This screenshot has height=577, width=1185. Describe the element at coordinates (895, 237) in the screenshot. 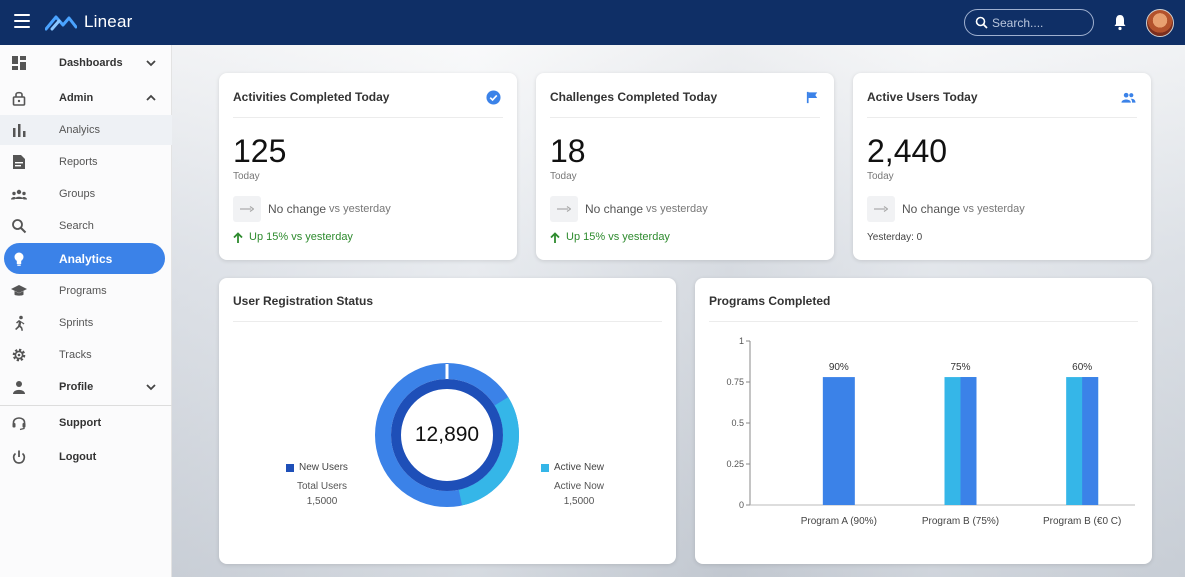

I see `yesterday-value: Yesterday: 0` at that location.